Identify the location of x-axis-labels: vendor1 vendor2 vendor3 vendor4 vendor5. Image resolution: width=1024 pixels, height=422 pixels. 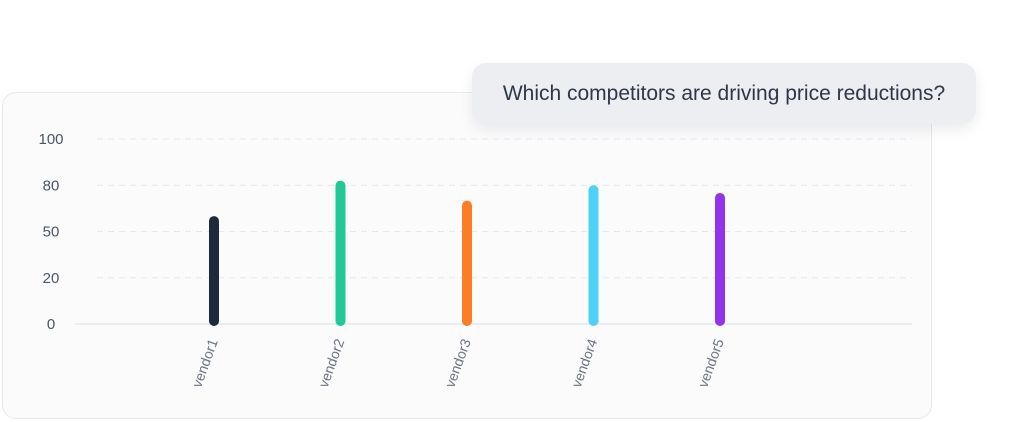
(457, 362).